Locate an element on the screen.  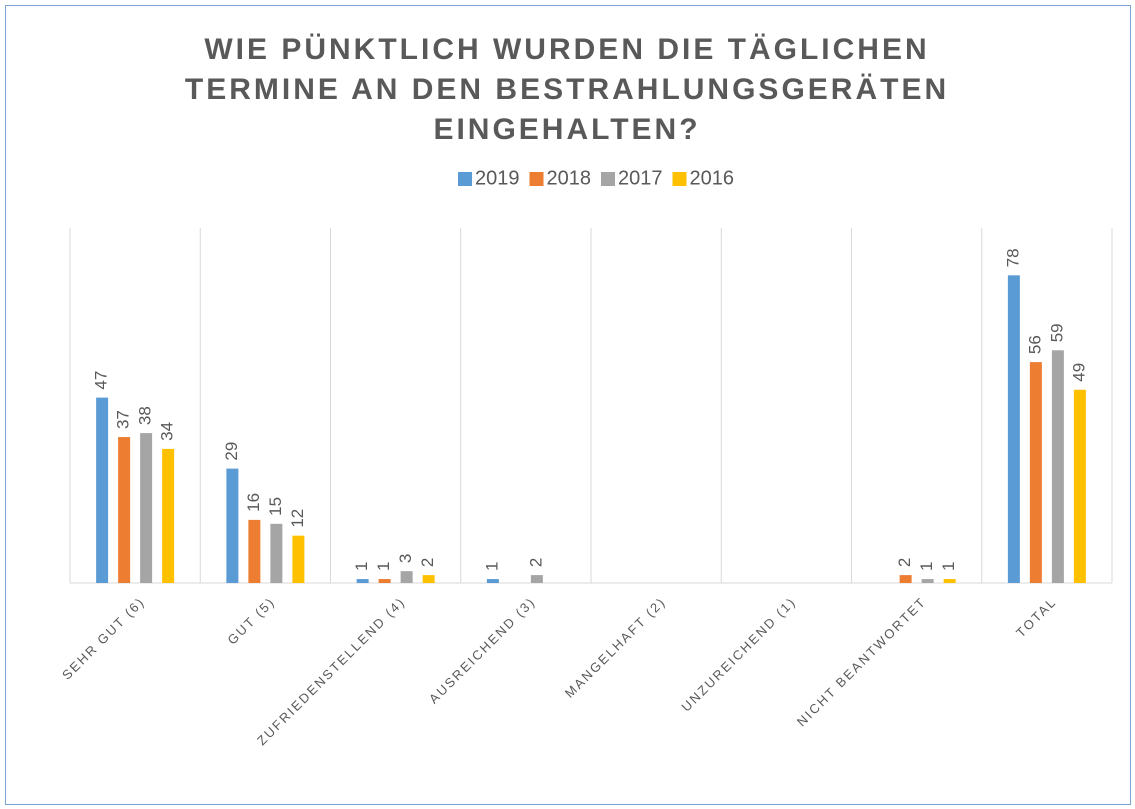
legend-label: 2019 is located at coordinates (497, 178).